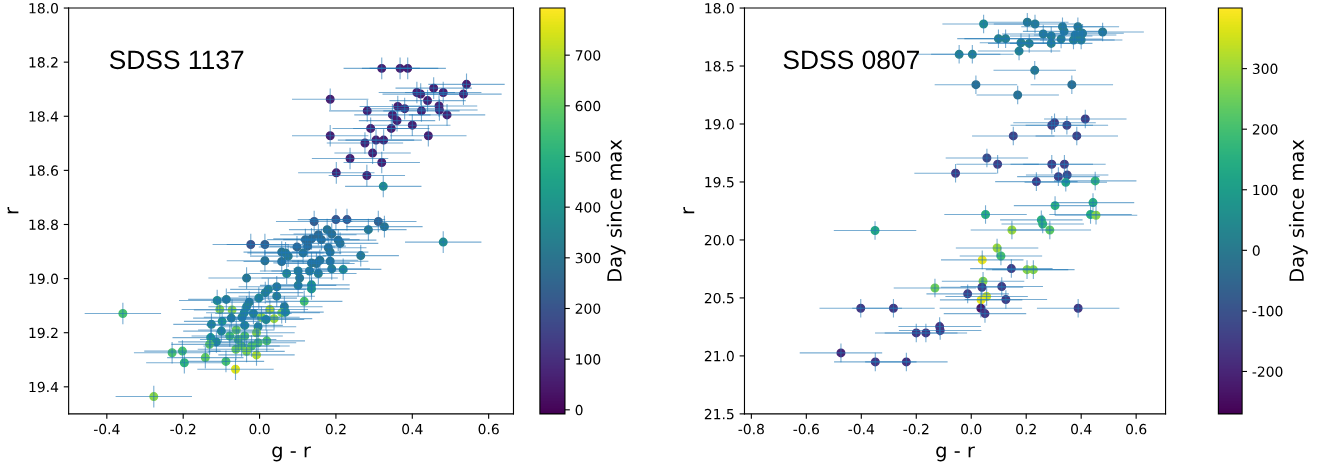 The width and height of the screenshot is (1320, 473). What do you see at coordinates (719, 66) in the screenshot?
I see `y-tick-label: 18.5` at bounding box center [719, 66].